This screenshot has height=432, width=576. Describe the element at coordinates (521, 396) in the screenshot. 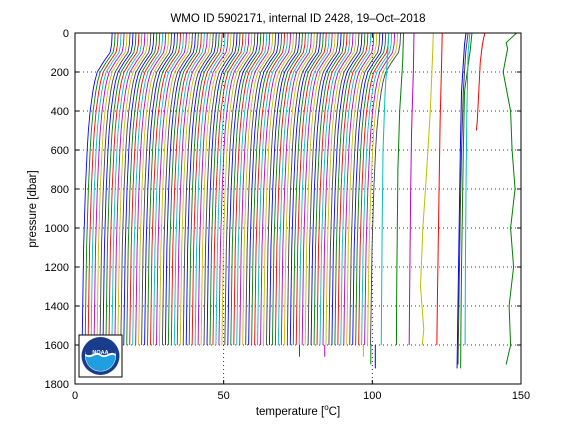

I see `x-tick-label: 150` at that location.